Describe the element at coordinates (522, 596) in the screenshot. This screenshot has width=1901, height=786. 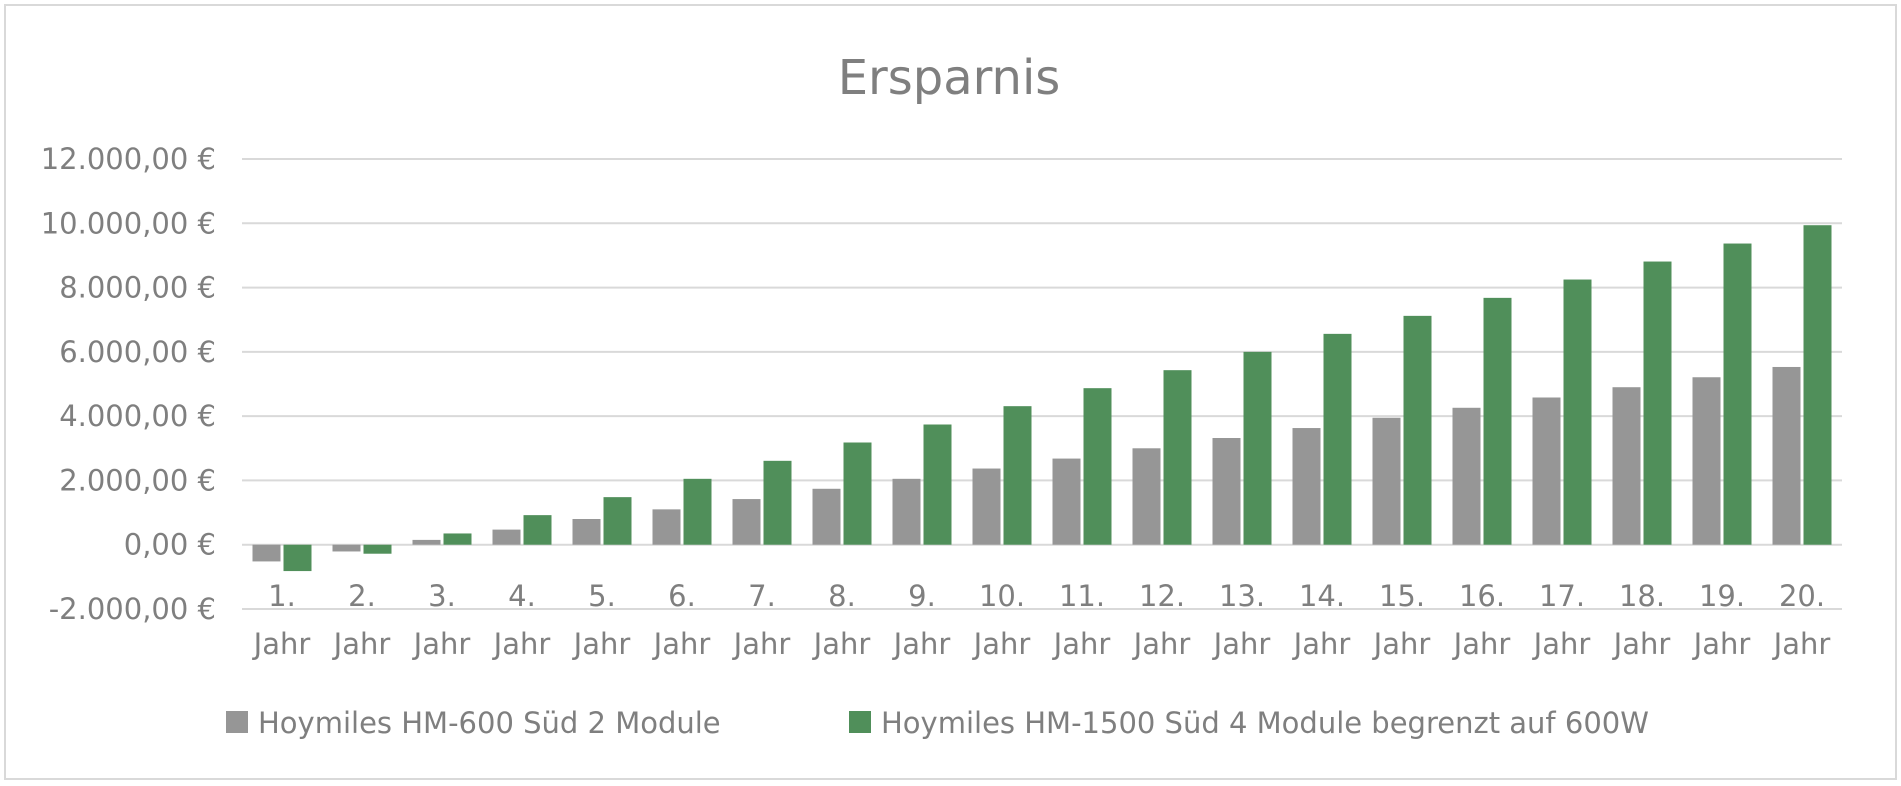
I see `x-tick-label: 4.` at that location.